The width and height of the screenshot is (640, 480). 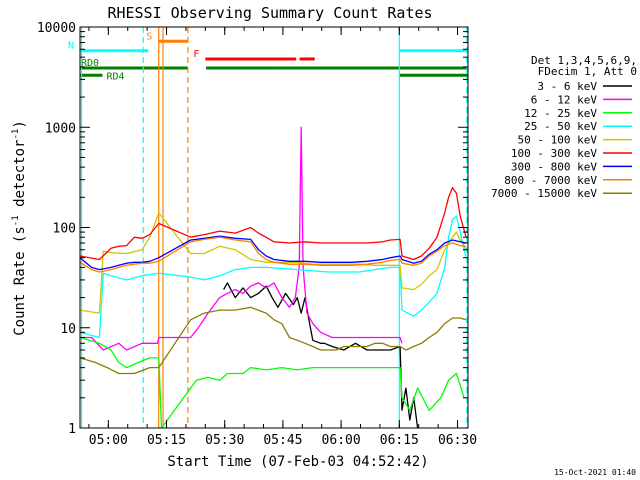 I want to click on chart-title: RHESSI Observing Summary Count Rates, so click(x=269, y=13).